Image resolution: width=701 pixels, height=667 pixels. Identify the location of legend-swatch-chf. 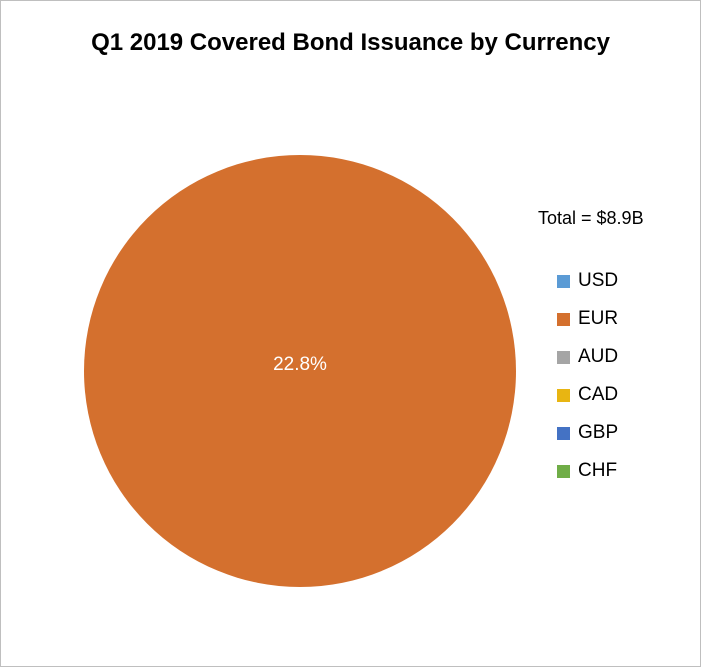
(563, 471).